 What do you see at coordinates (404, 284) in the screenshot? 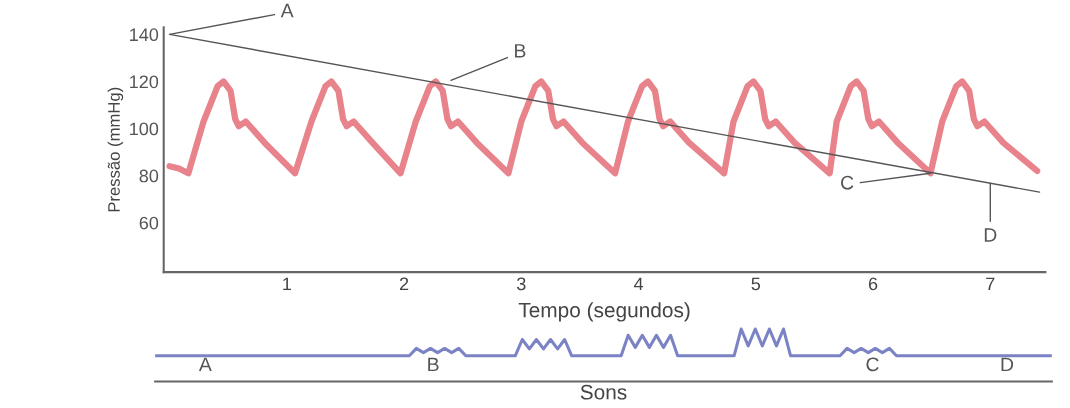
I see `x-tick-label: 2` at bounding box center [404, 284].